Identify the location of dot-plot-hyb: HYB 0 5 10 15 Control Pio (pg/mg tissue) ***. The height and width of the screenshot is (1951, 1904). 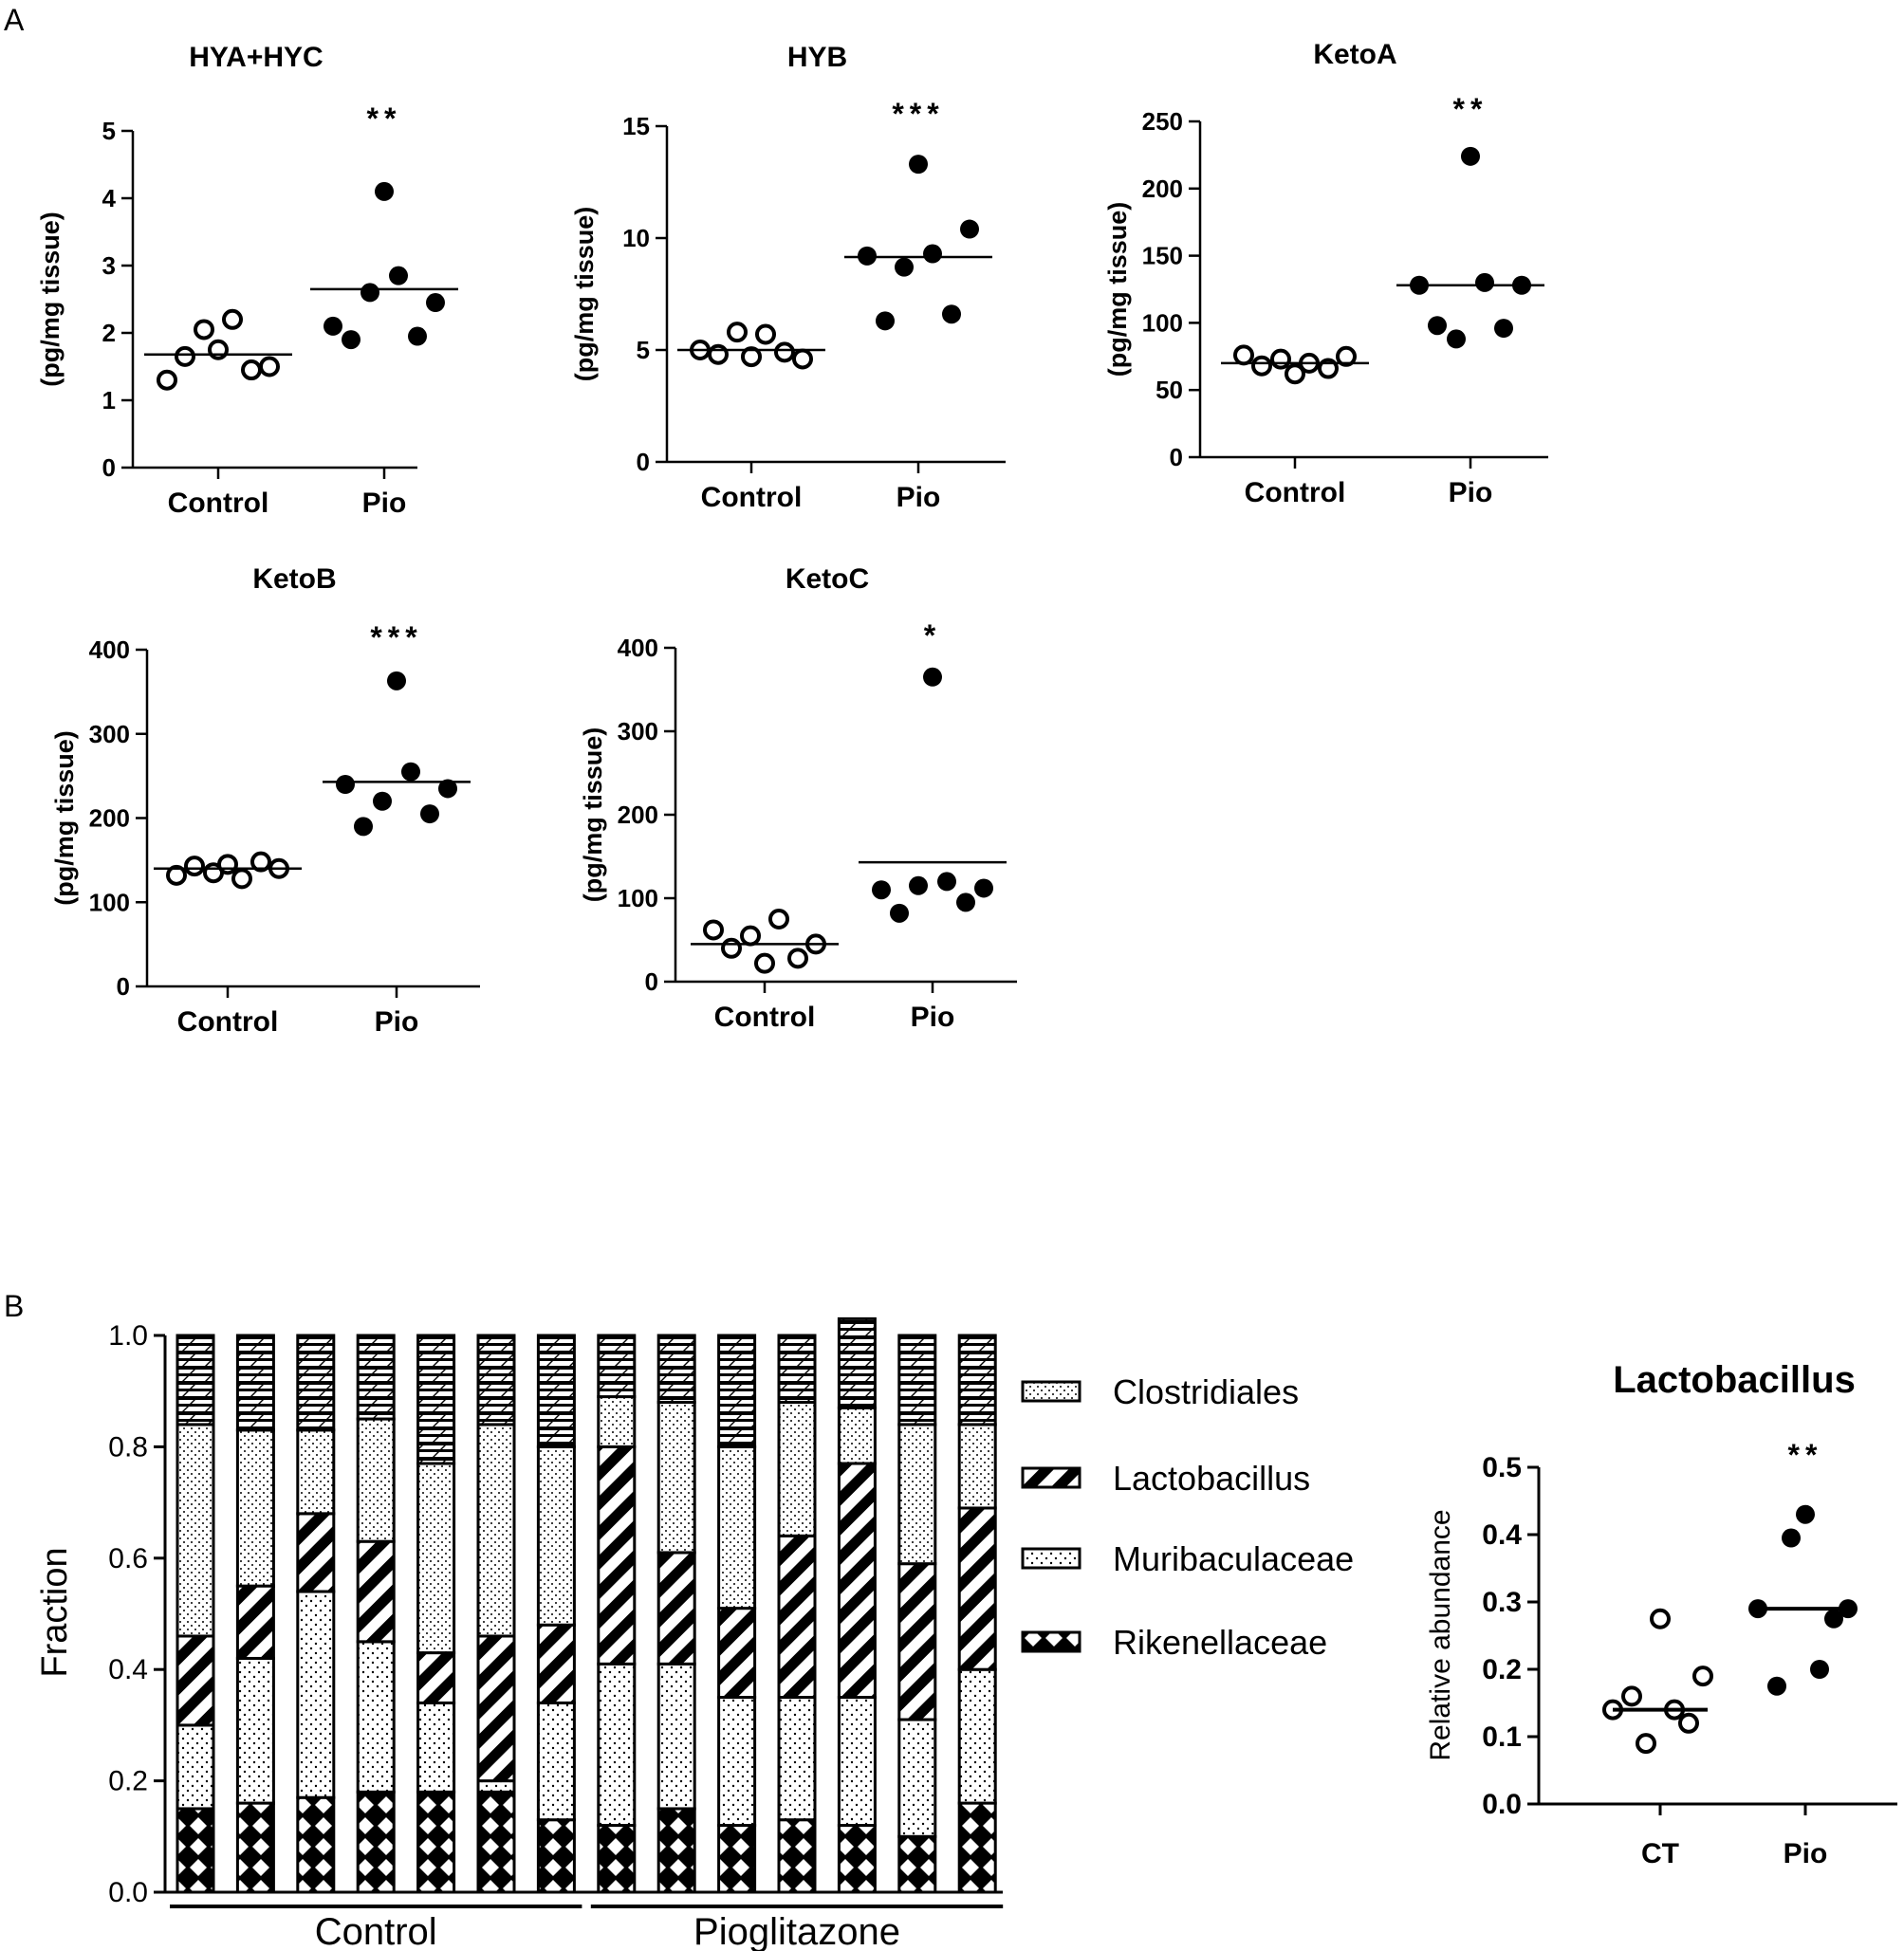
(788, 278).